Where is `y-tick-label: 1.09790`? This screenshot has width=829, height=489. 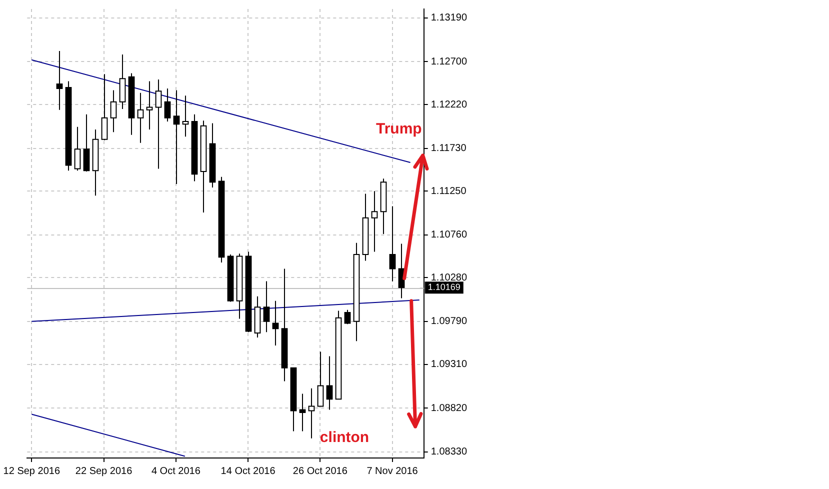 y-tick-label: 1.09790 is located at coordinates (449, 322).